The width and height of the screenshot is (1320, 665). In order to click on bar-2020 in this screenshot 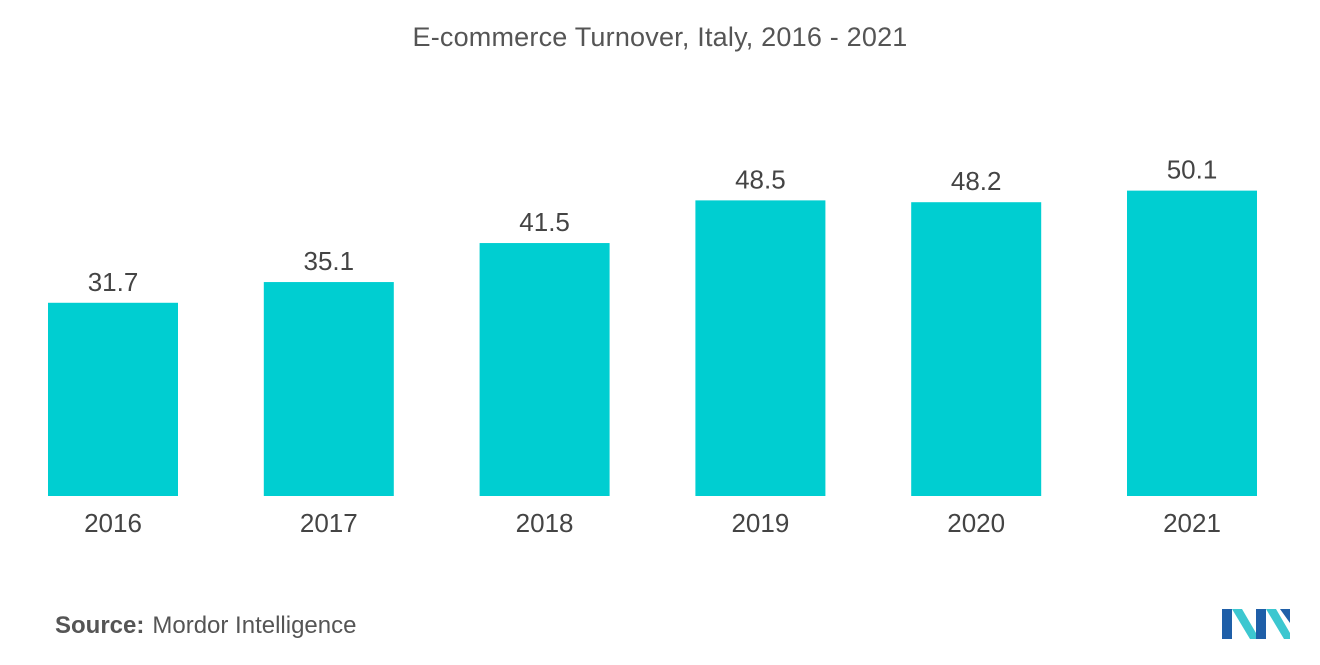, I will do `click(976, 349)`.